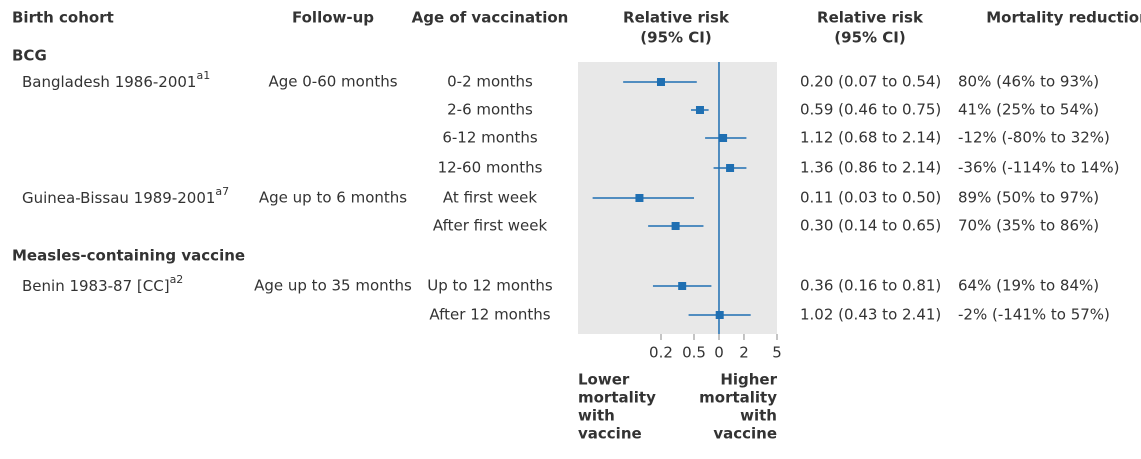  Describe the element at coordinates (738, 398) in the screenshot. I see `footer-right: mortality` at that location.